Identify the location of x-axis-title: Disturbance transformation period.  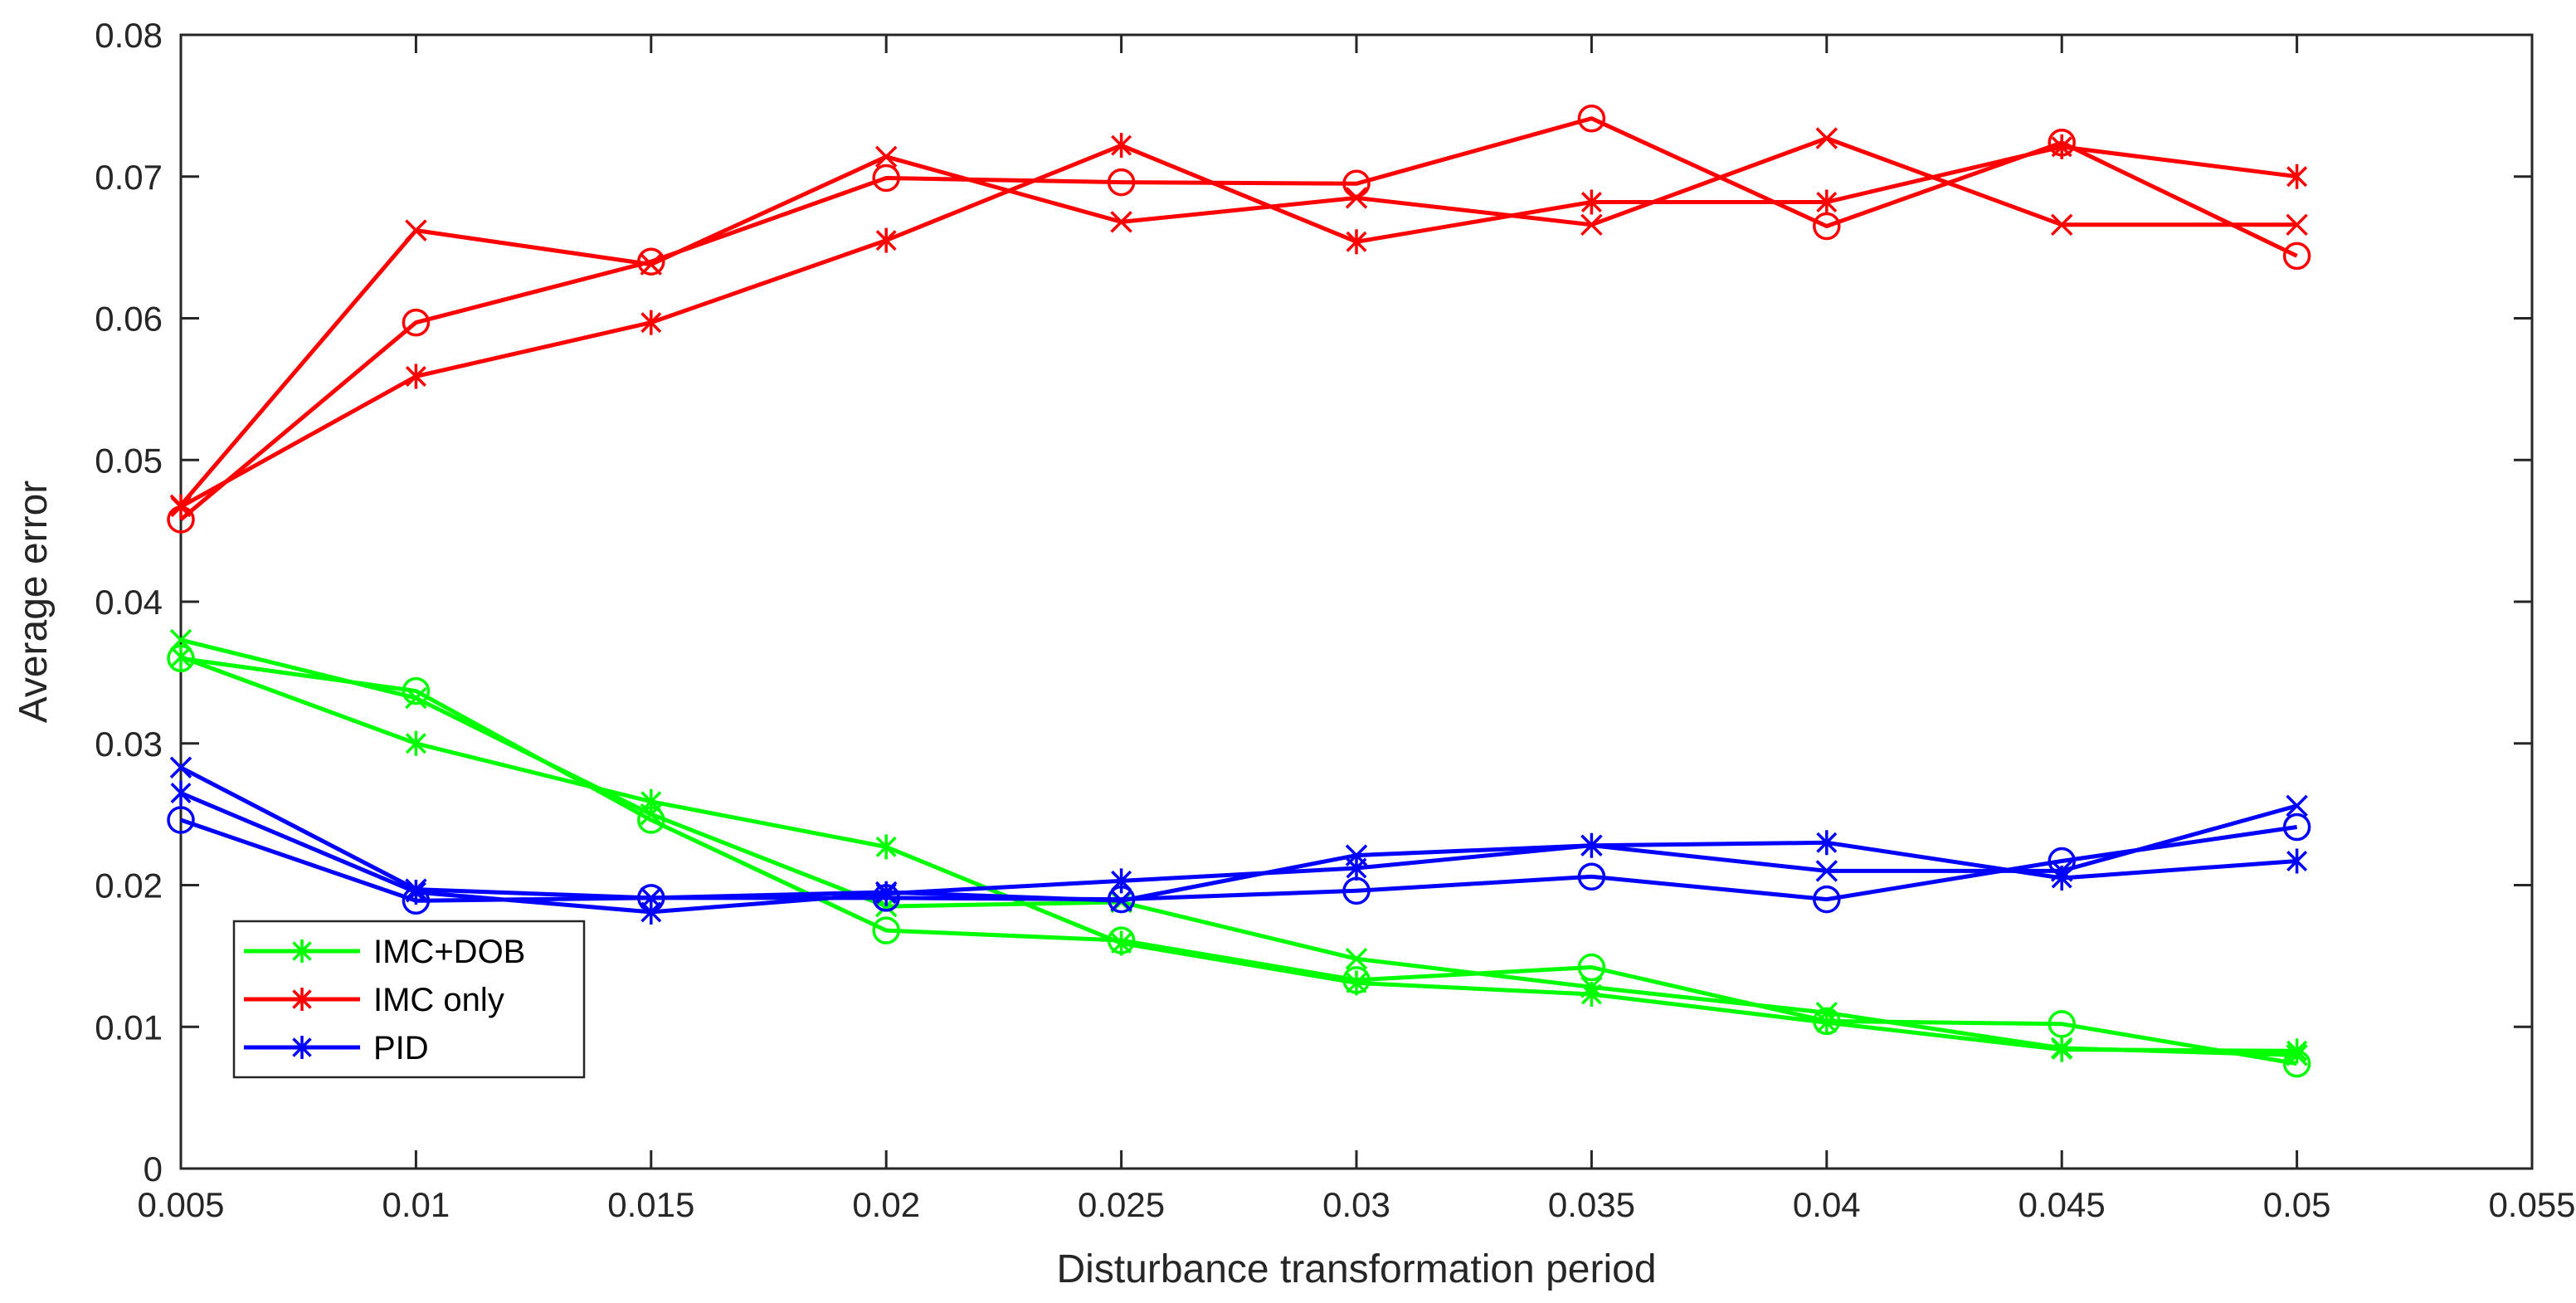
(1356, 1269).